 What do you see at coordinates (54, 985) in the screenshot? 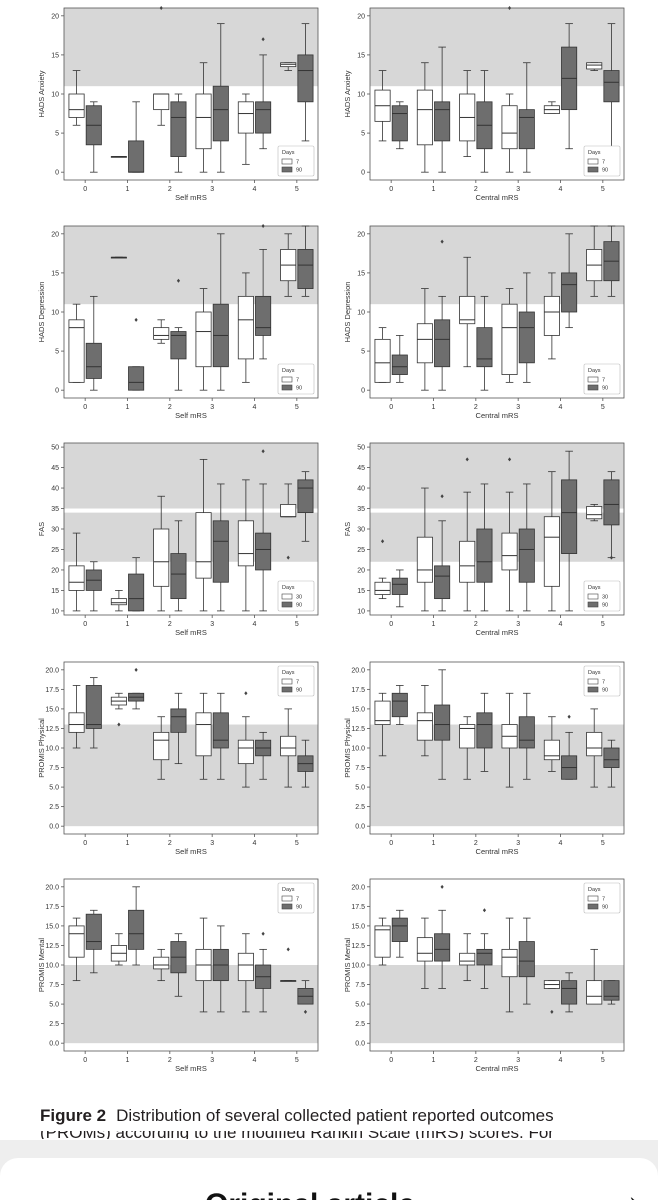
I see `y-tick-label: 7.5` at bounding box center [54, 985].